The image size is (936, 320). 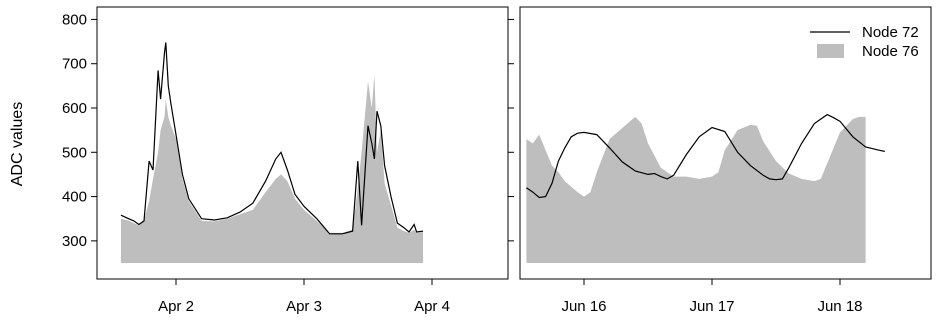 What do you see at coordinates (583, 306) in the screenshot?
I see `x-tick-label: Jun 16` at bounding box center [583, 306].